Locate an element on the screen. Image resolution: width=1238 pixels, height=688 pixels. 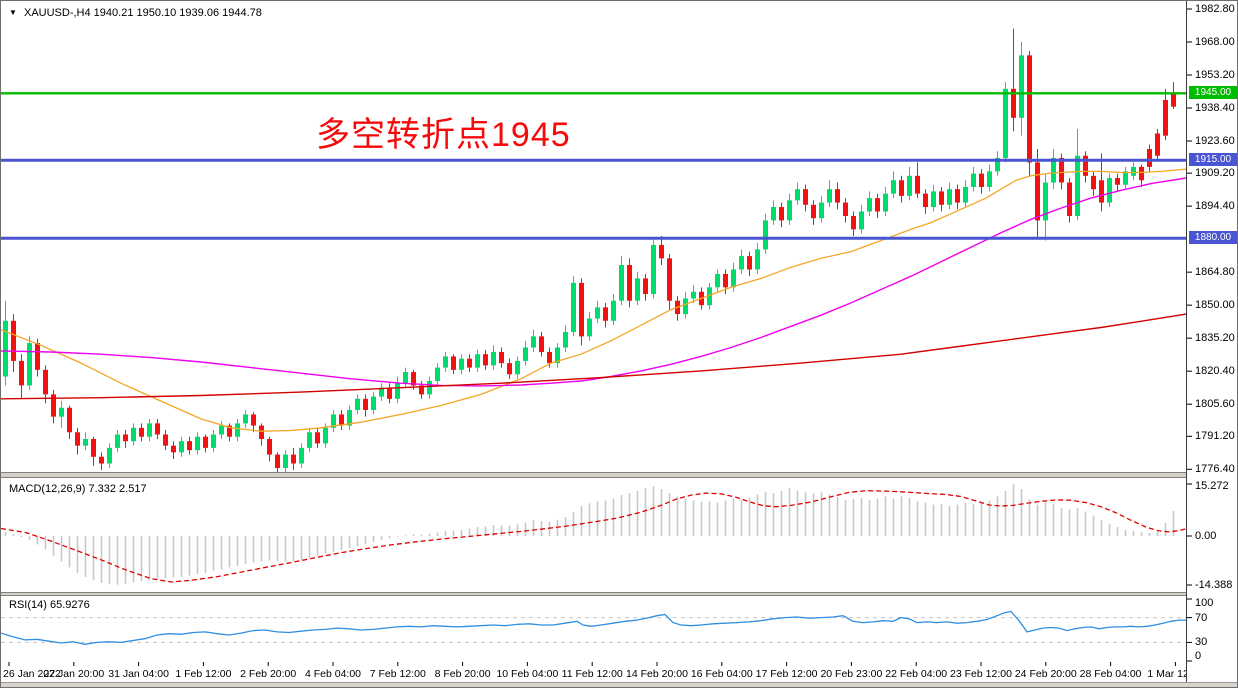
axis-divider is located at coordinates (1186, 341).